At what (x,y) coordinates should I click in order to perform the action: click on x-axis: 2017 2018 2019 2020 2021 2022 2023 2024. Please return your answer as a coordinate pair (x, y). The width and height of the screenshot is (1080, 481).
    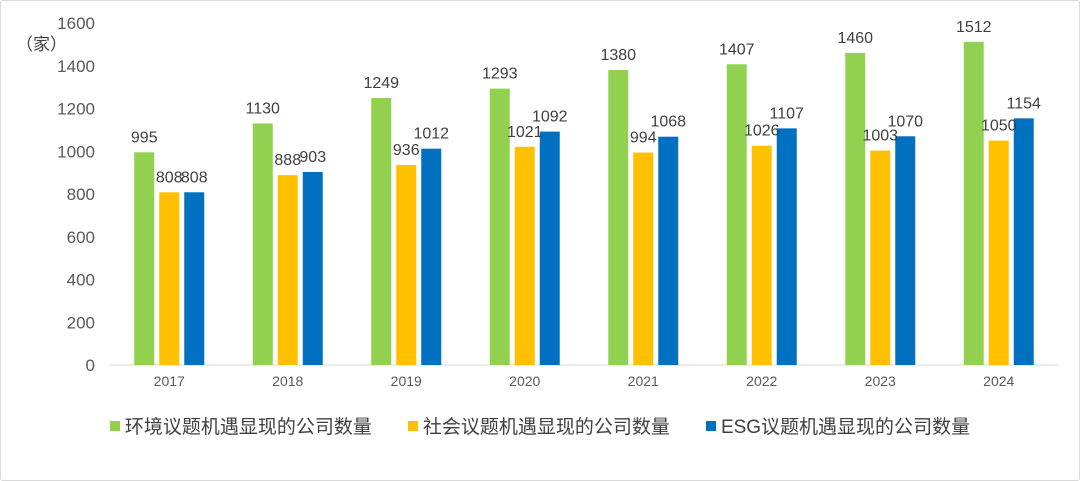
    Looking at the image, I should click on (584, 376).